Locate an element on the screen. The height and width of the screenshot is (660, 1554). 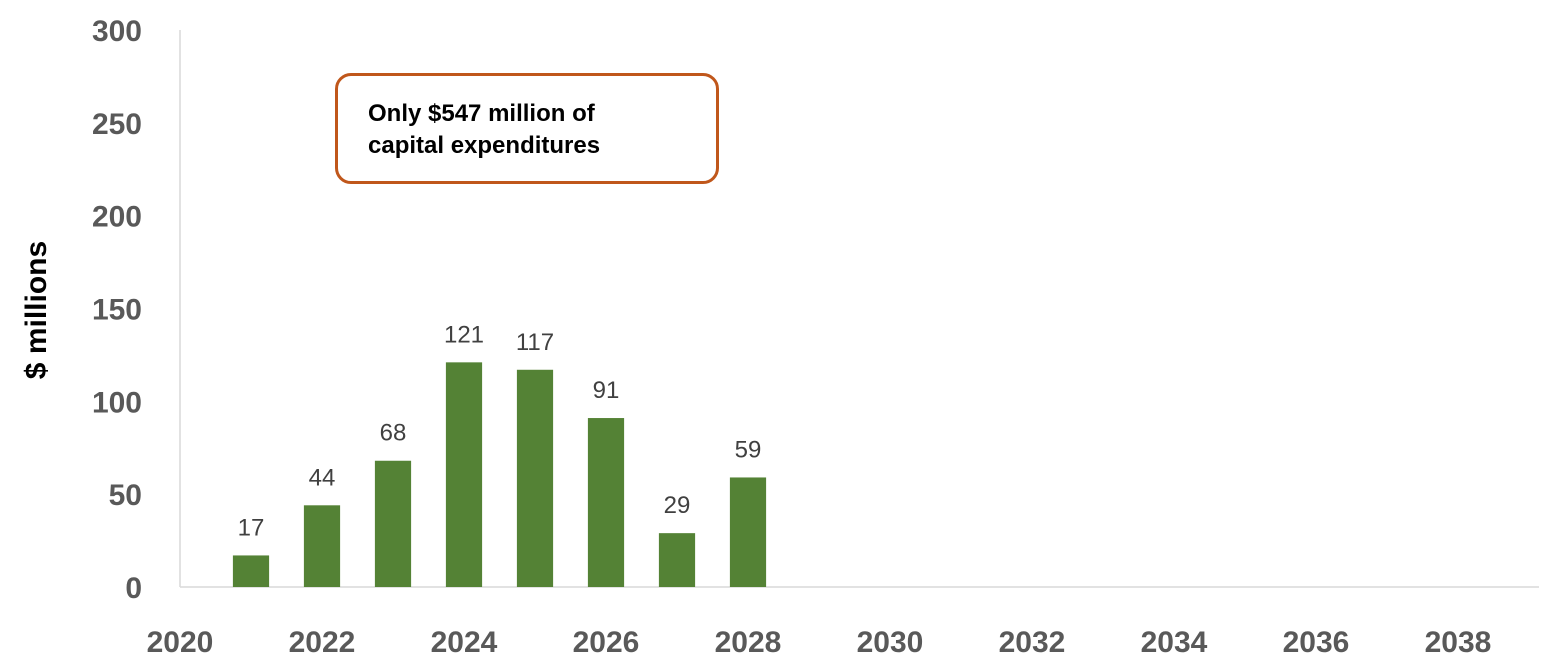
y-axis-label: $ millions is located at coordinates (36, 310).